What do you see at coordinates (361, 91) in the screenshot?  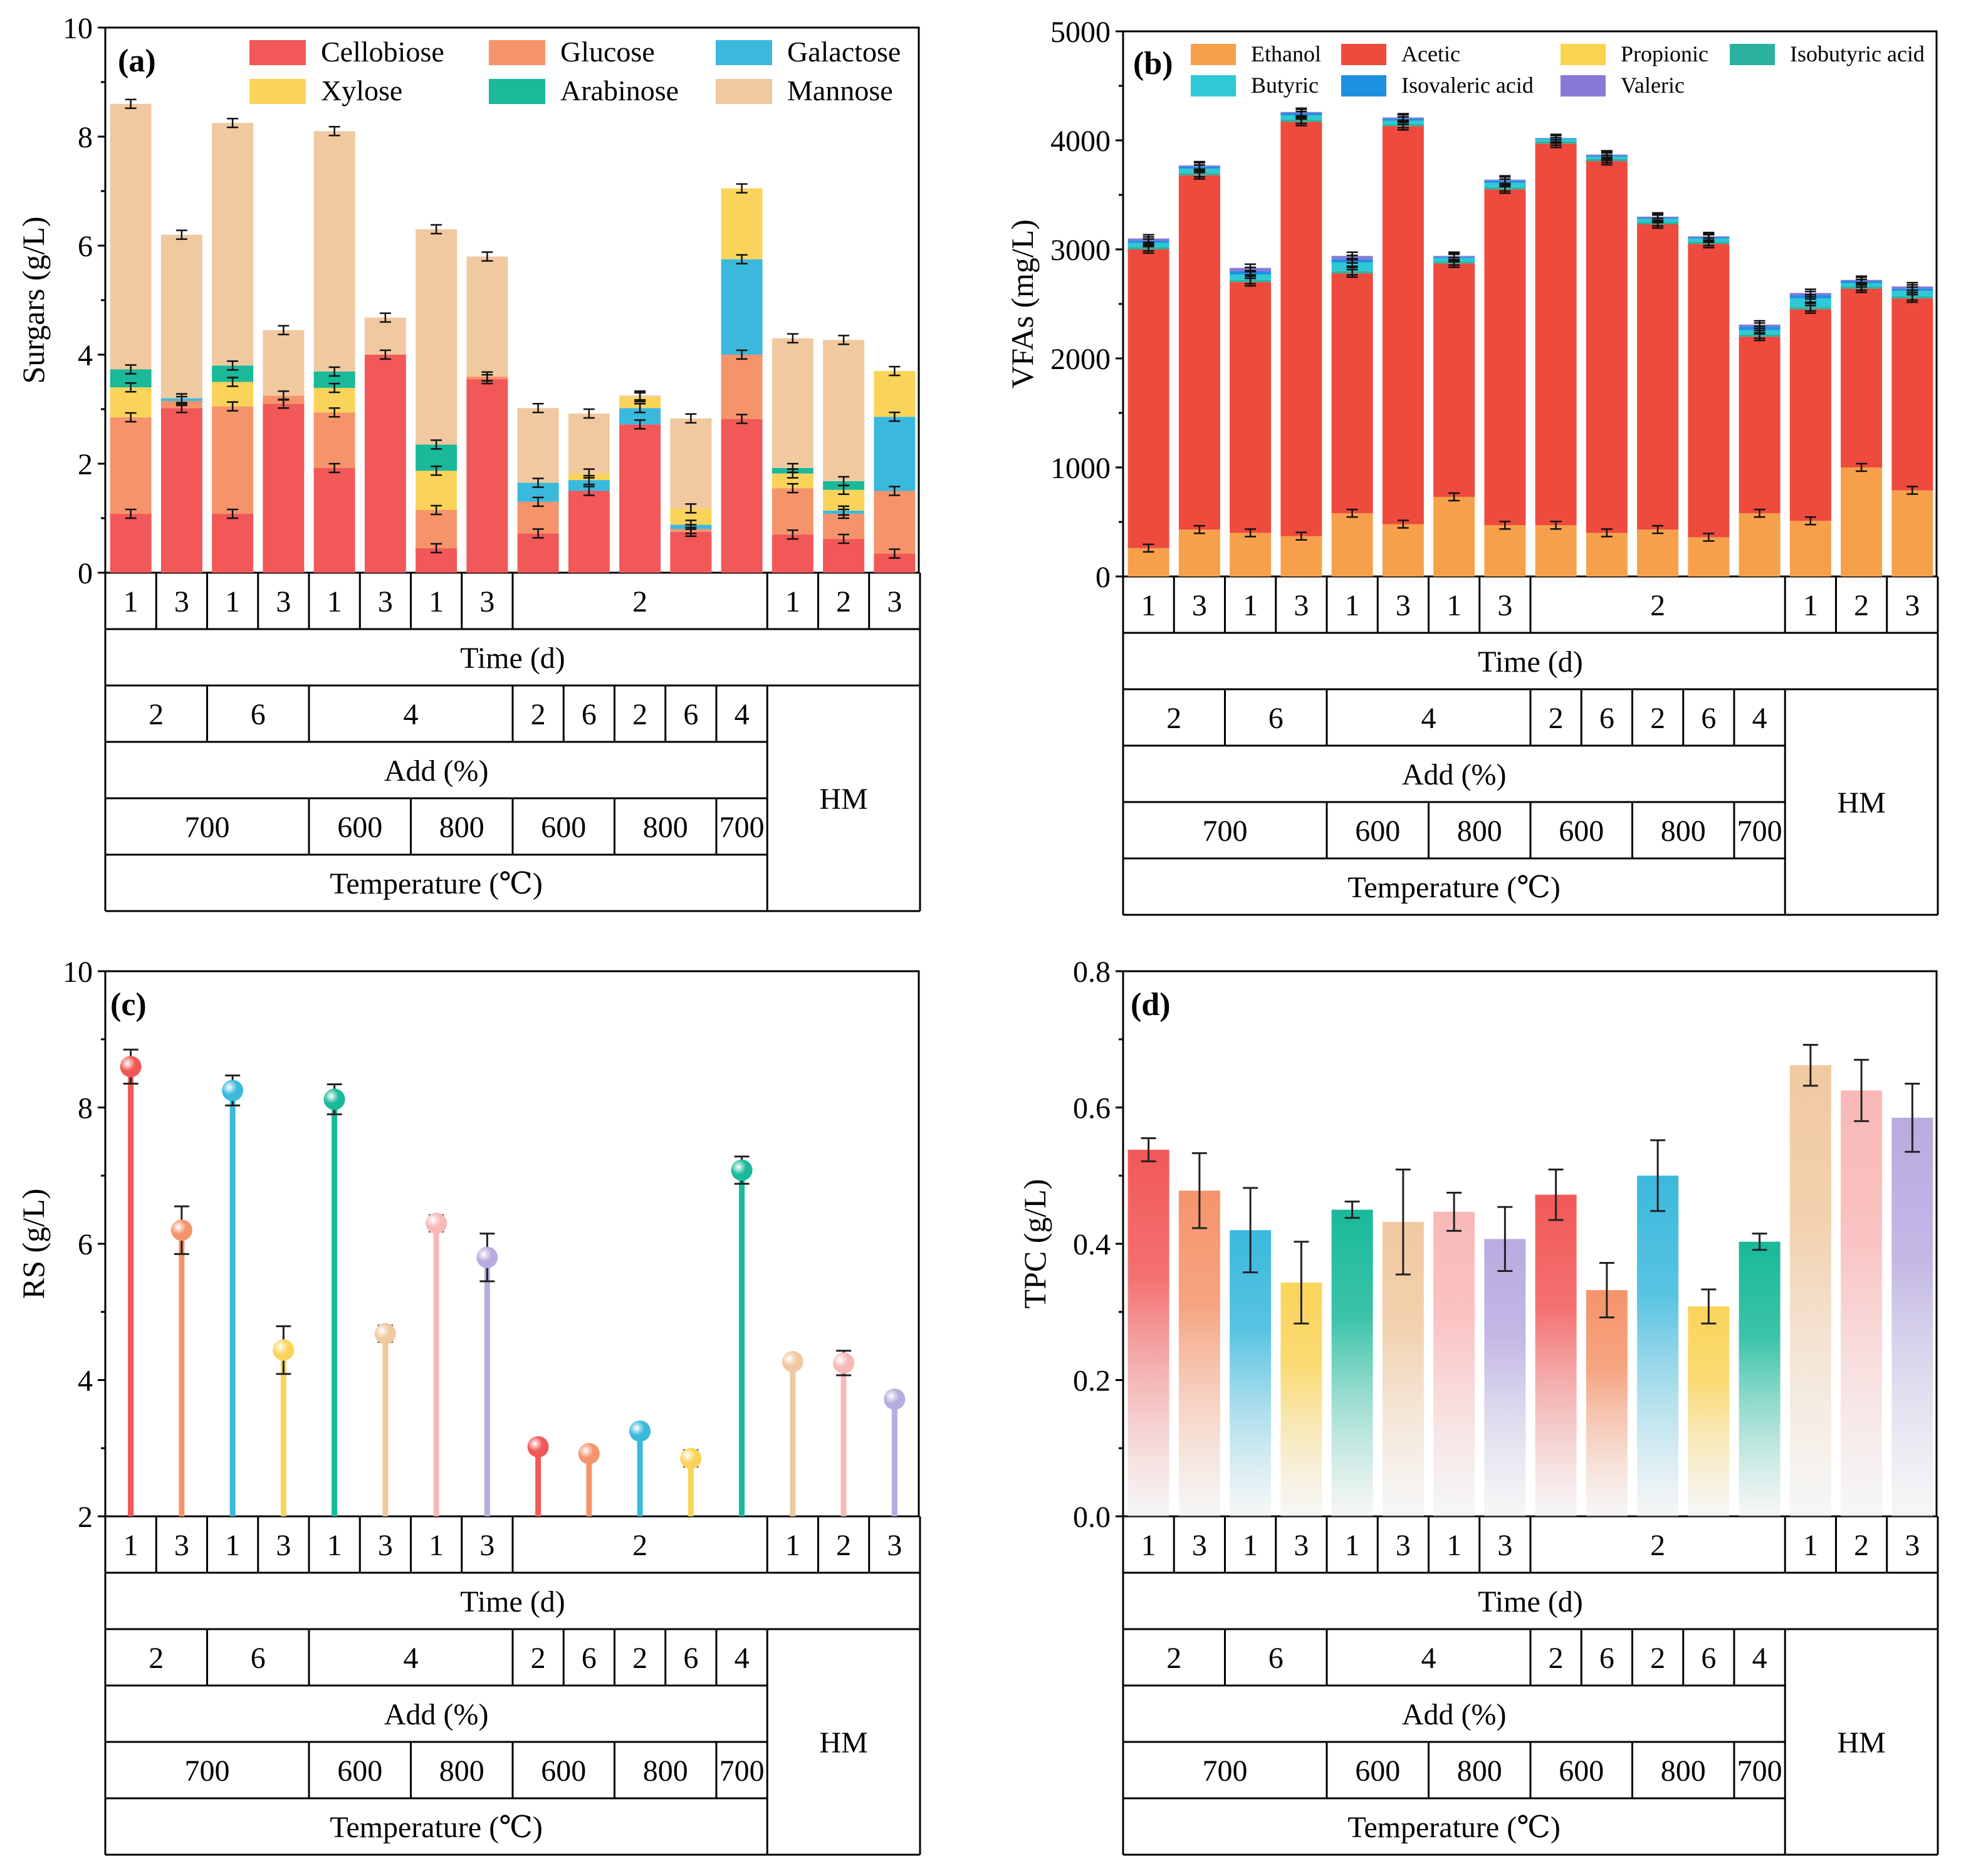 I see `legend-label: Xylose` at bounding box center [361, 91].